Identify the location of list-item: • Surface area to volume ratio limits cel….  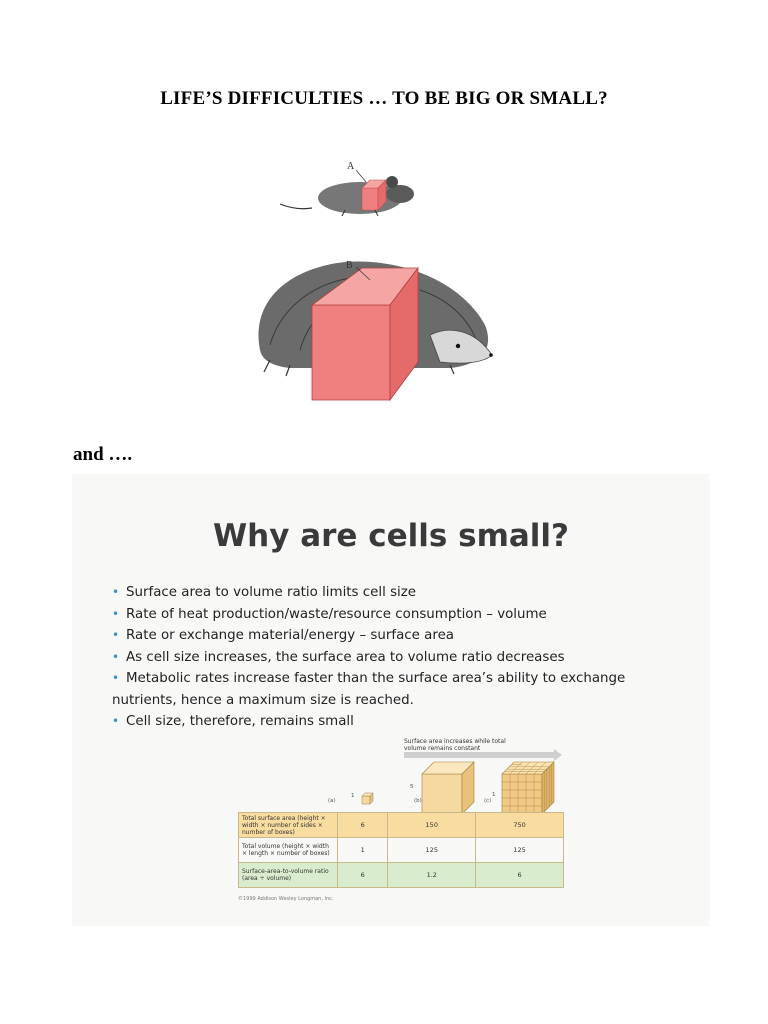
(397, 593).